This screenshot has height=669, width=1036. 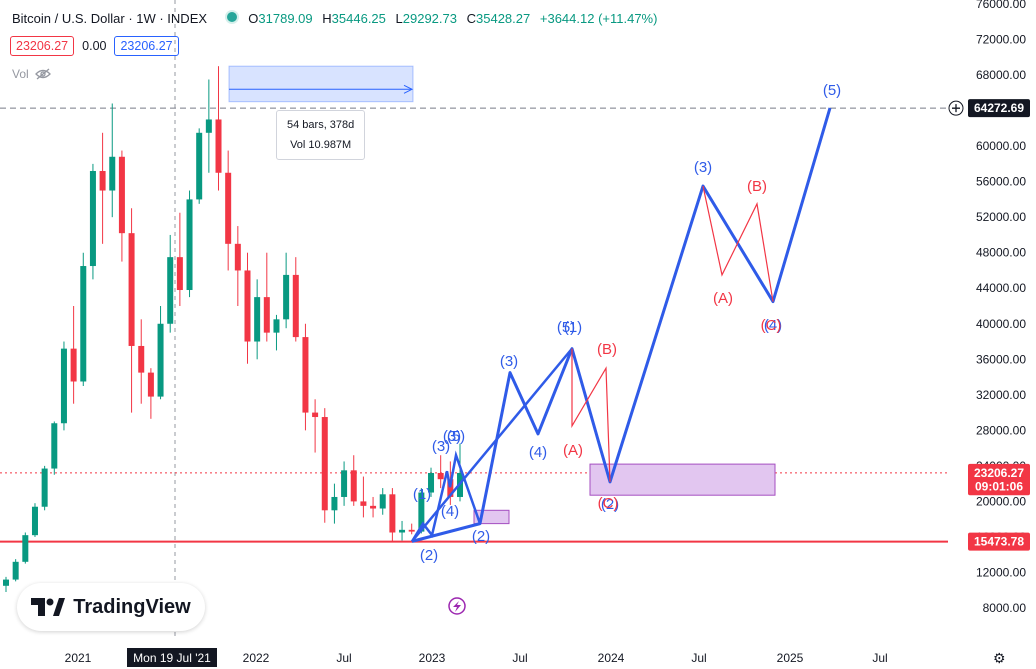 I want to click on price-axis-label: 72000.00, so click(x=1001, y=40).